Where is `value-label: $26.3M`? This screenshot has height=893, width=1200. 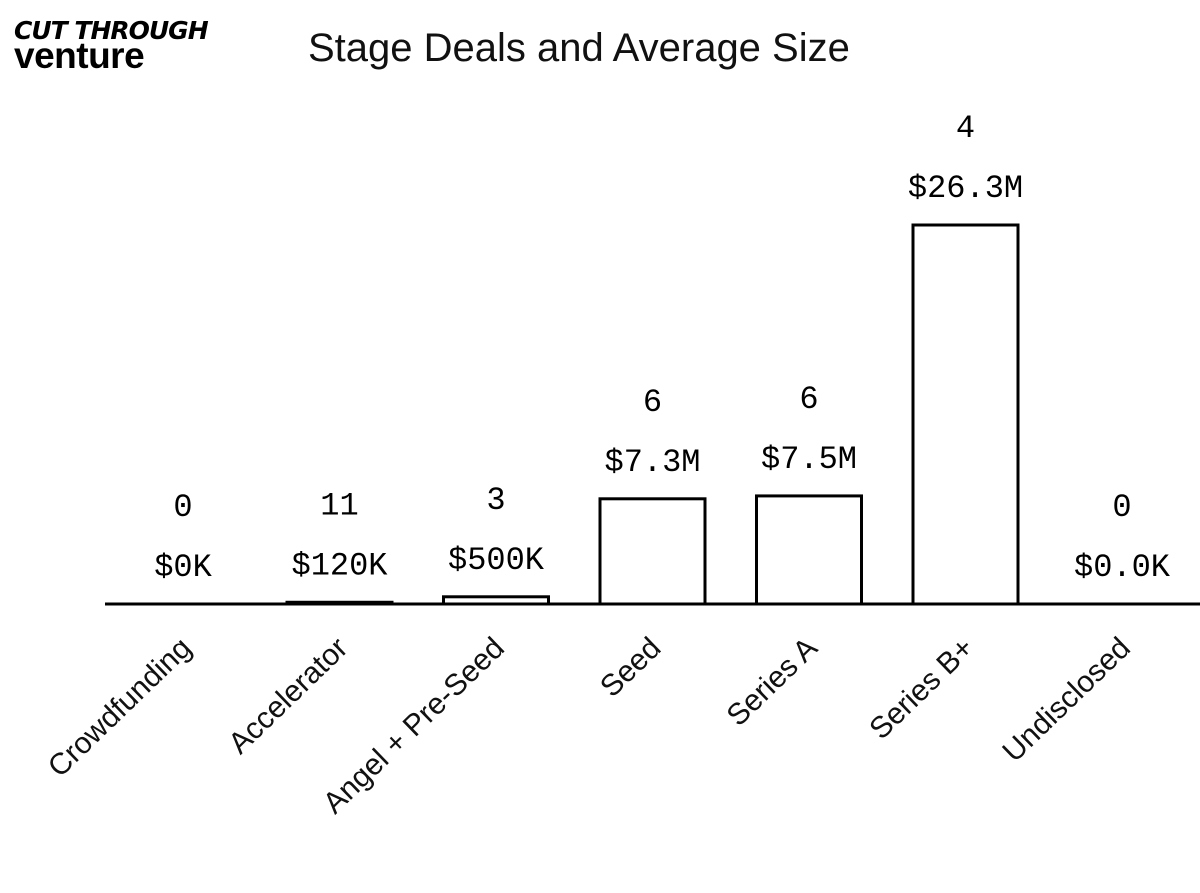 value-label: $26.3M is located at coordinates (965, 188).